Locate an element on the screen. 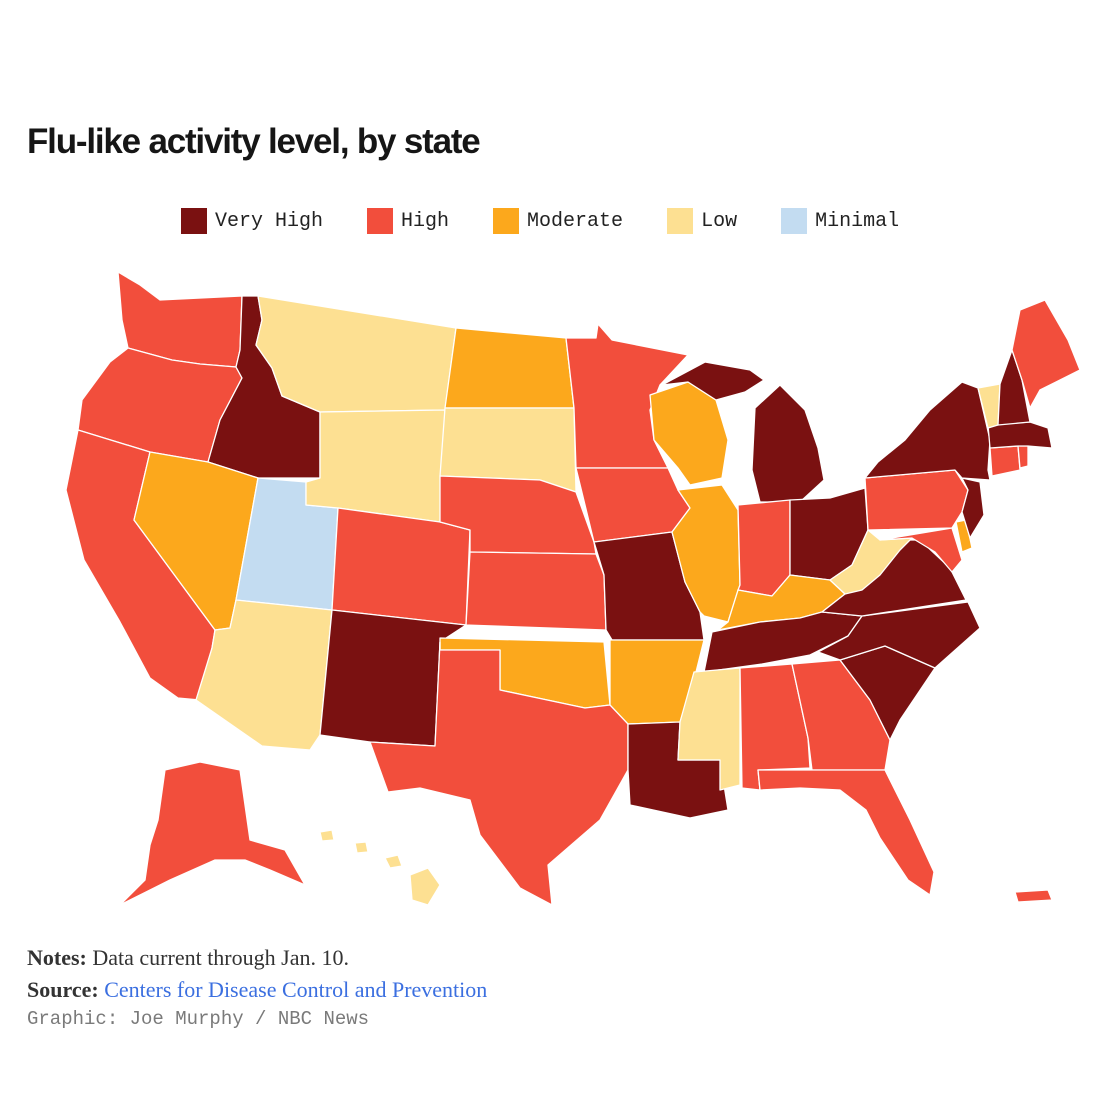 The height and width of the screenshot is (1120, 1120). state-ks is located at coordinates (536, 591).